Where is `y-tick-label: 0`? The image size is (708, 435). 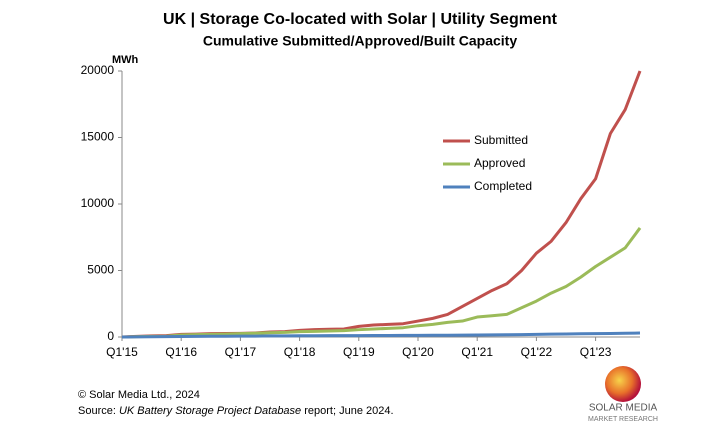
y-tick-label: 0 is located at coordinates (110, 336).